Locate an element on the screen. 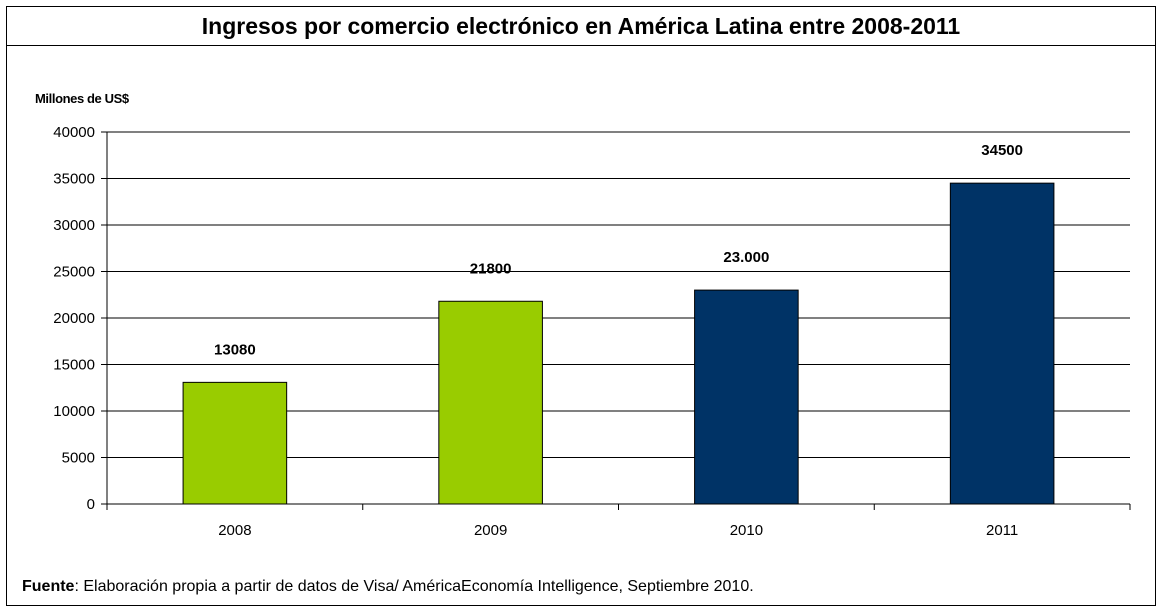 The width and height of the screenshot is (1163, 606). bar-2010 is located at coordinates (746, 397).